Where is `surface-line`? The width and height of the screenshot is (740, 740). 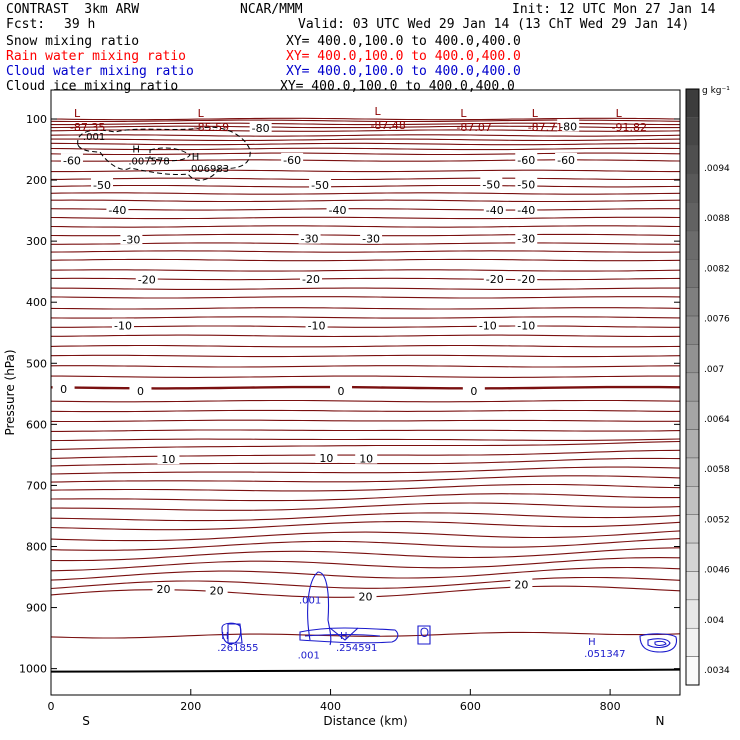
surface-line is located at coordinates (365, 670).